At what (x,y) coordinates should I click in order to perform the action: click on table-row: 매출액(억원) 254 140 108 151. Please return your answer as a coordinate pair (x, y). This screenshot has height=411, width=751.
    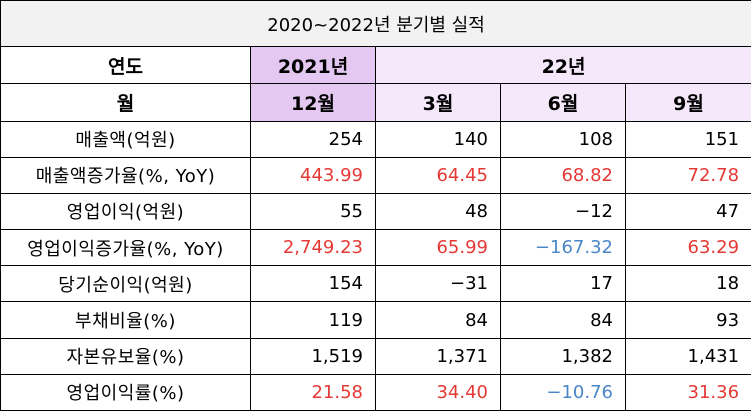
    Looking at the image, I should click on (375, 139).